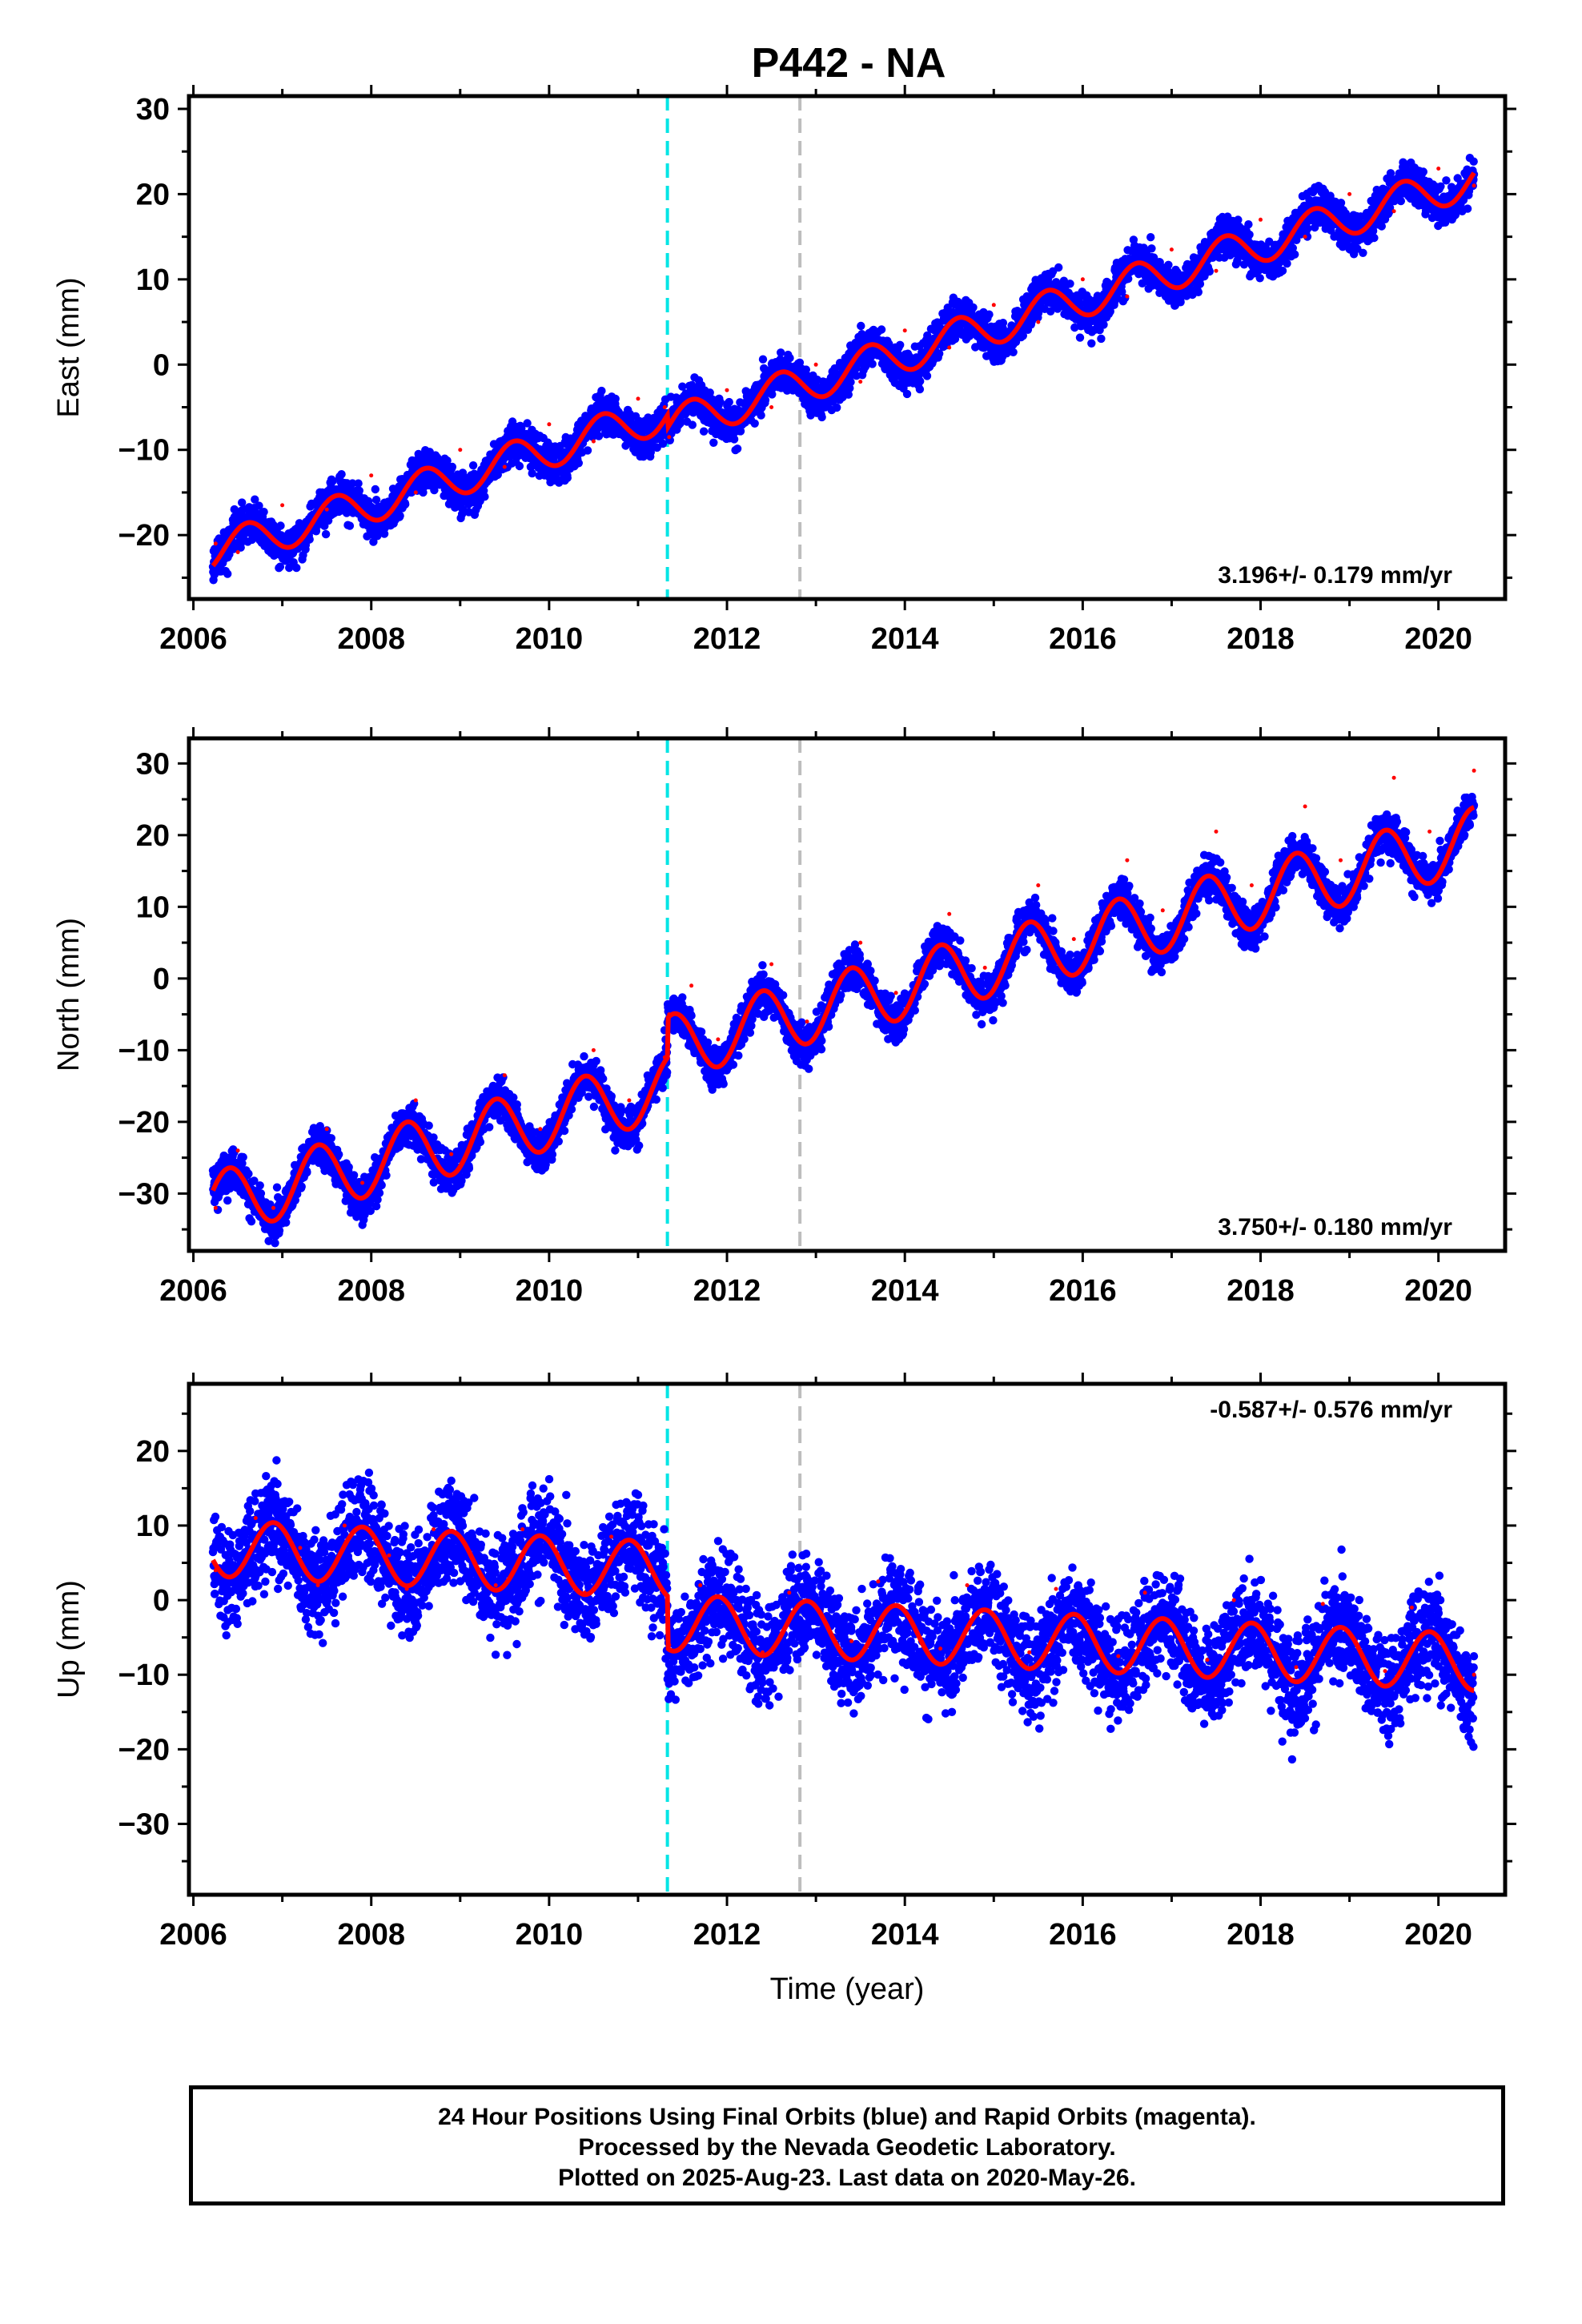  I want to click on x-tick-label: 2020, so click(1438, 639).